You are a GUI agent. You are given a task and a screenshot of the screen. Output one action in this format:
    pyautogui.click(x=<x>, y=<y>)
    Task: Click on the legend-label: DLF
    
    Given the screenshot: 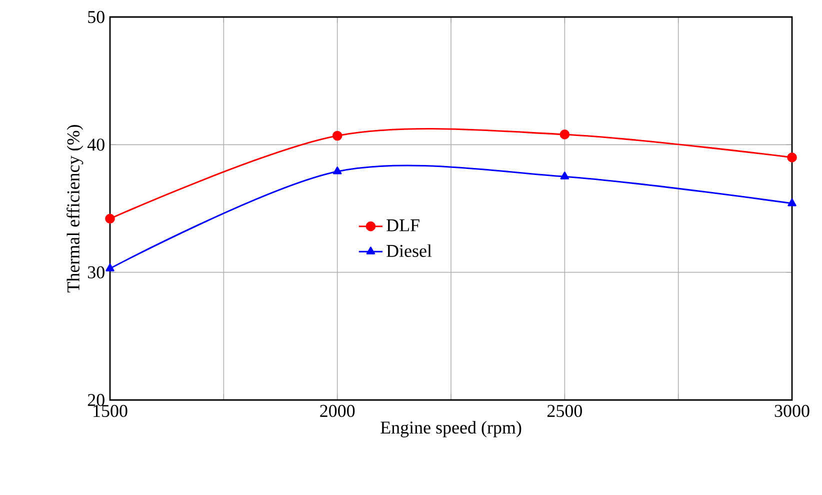 What is the action you would take?
    pyautogui.click(x=403, y=225)
    